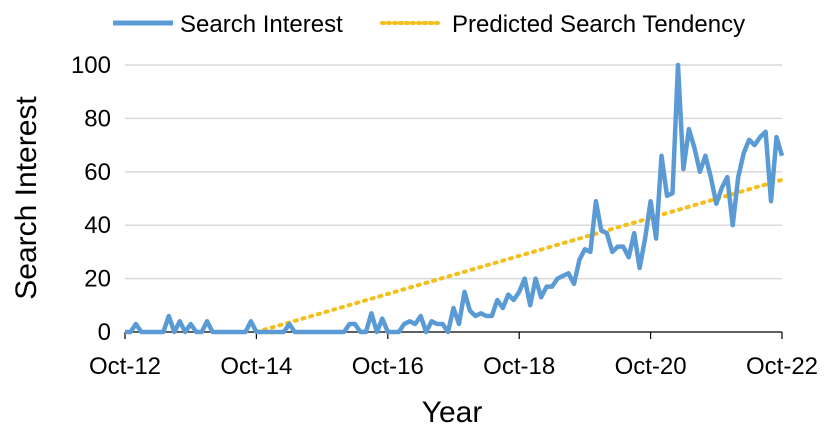  Describe the element at coordinates (782, 366) in the screenshot. I see `x-tick-label-Oct-22: Oct-22` at that location.